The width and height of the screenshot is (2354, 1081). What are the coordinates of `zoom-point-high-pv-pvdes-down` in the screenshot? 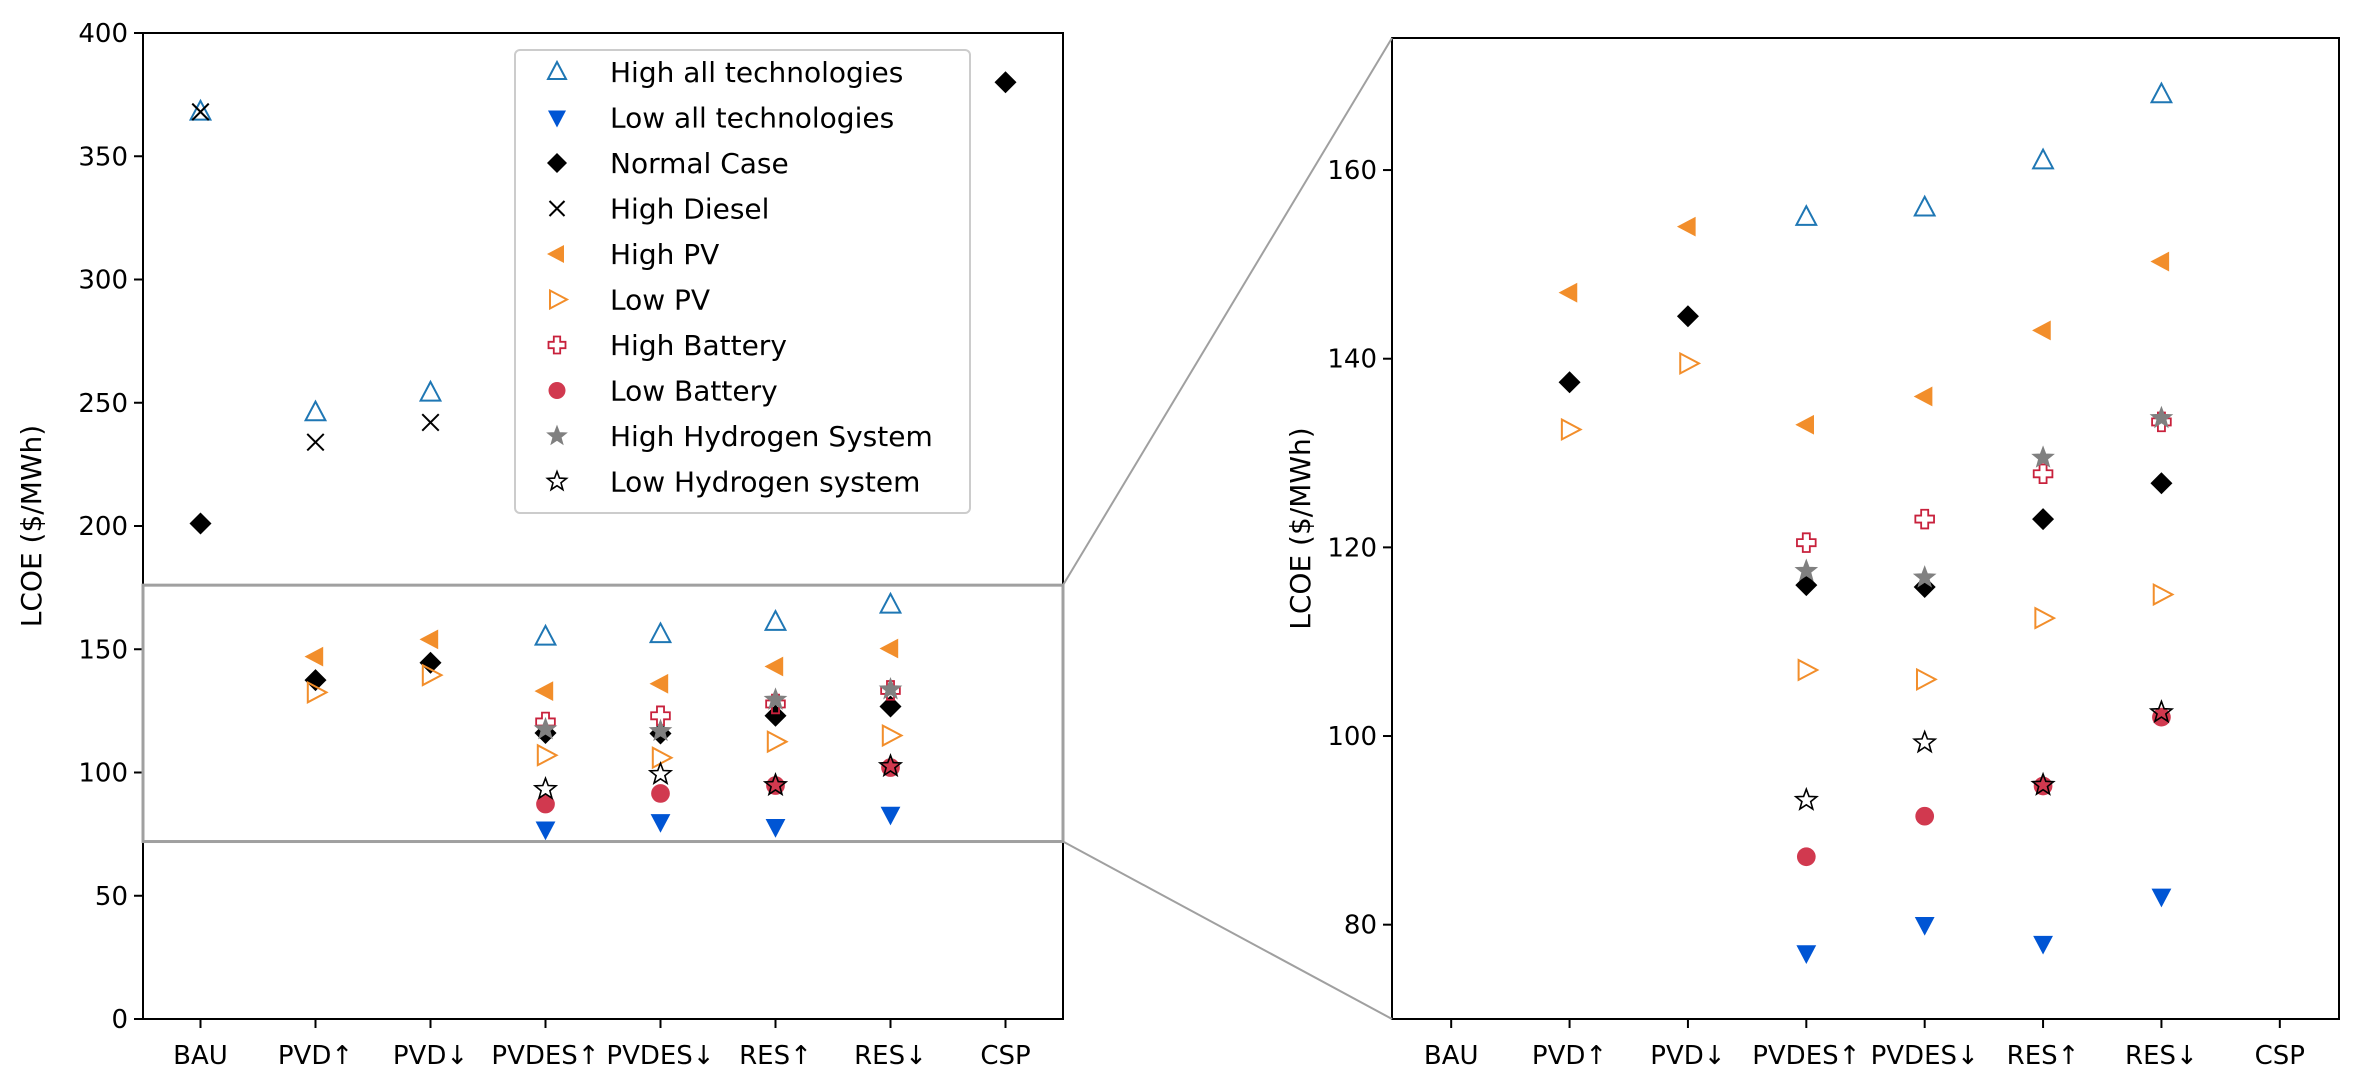 It's located at (1923, 396).